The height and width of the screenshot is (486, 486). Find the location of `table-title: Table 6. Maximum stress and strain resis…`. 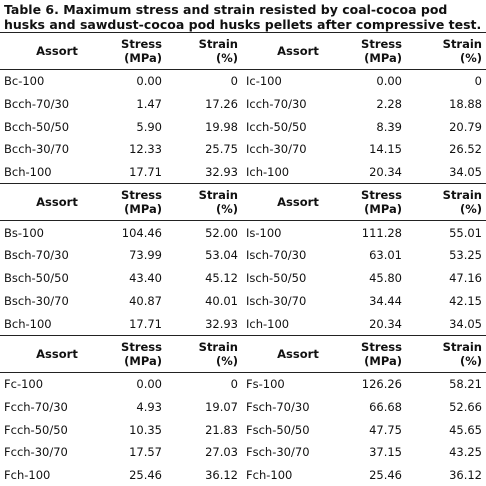

table-title: Table 6. Maximum stress and strain resis… is located at coordinates (243, 17).